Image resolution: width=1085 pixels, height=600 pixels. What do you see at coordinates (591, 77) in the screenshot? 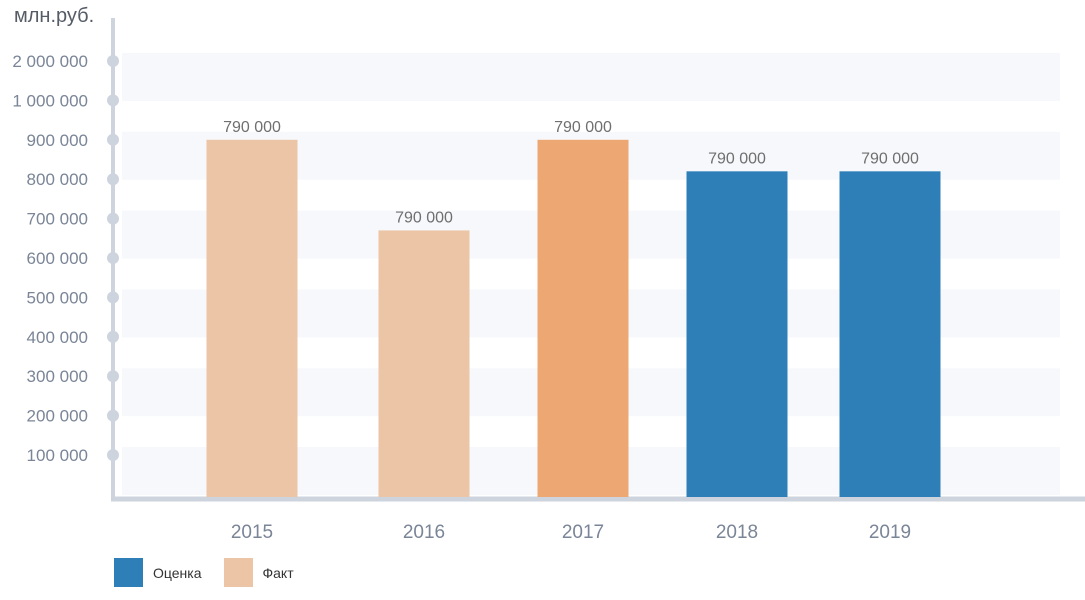
I see `grid-band` at bounding box center [591, 77].